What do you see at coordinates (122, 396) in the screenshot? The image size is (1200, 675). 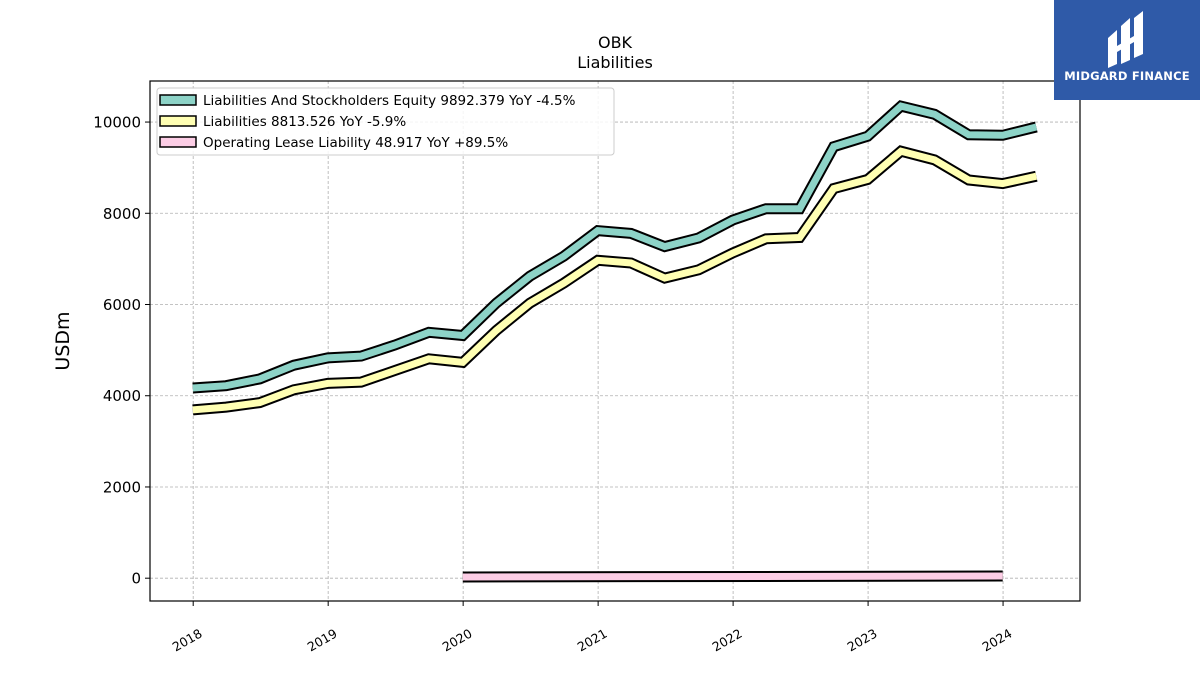 I see `y-tick-label: 4000` at bounding box center [122, 396].